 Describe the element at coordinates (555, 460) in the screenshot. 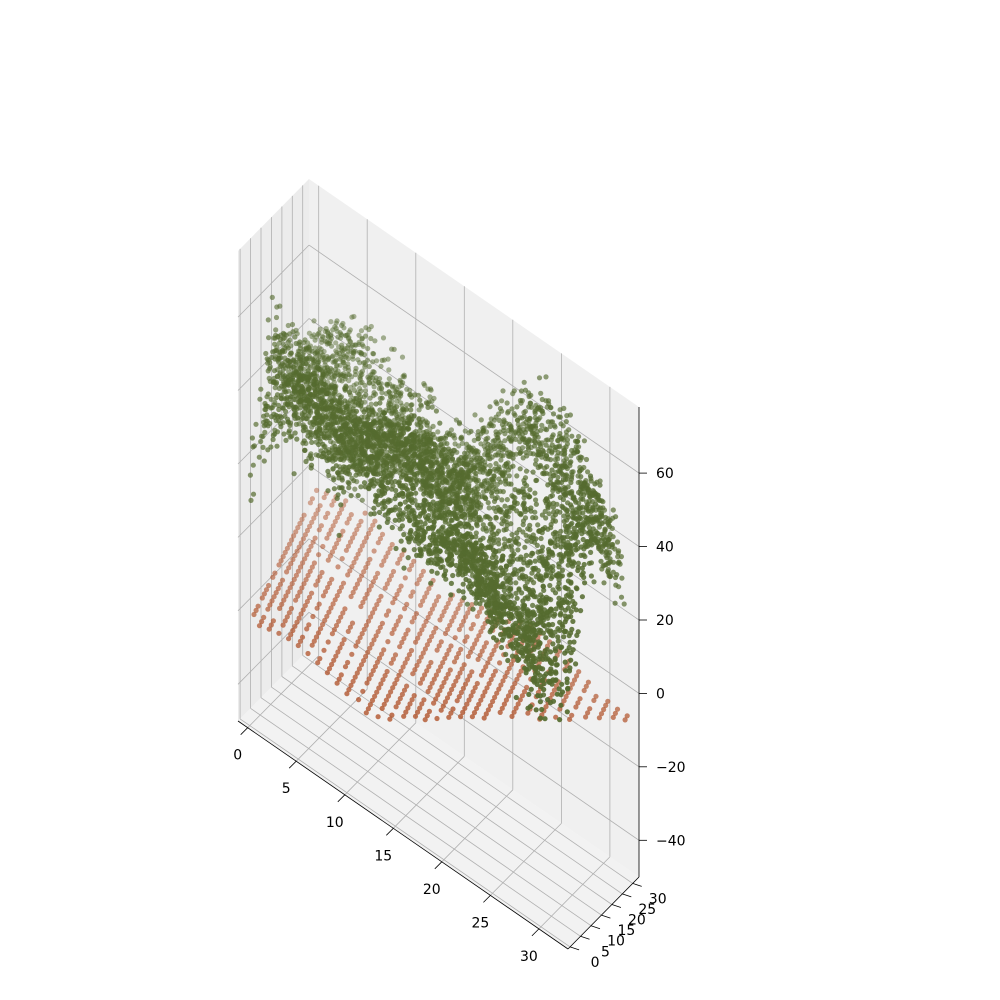

I see `point-green-1994` at that location.